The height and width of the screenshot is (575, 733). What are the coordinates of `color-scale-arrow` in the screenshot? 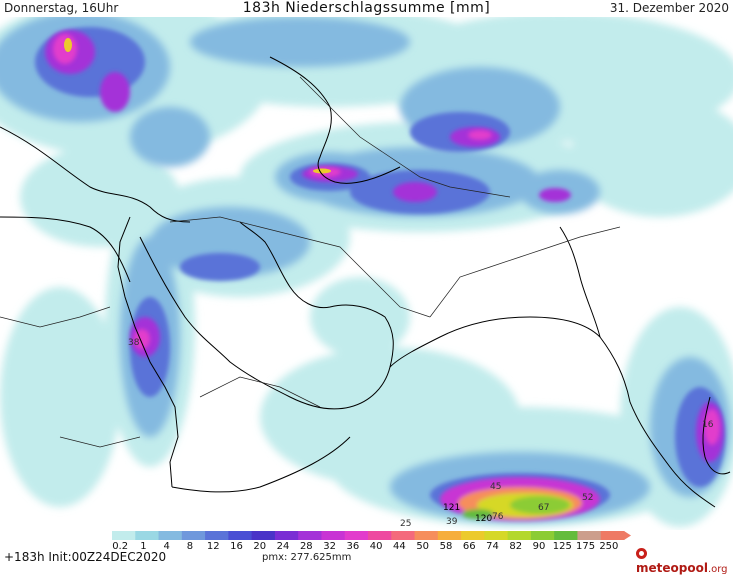 It's located at (627, 535).